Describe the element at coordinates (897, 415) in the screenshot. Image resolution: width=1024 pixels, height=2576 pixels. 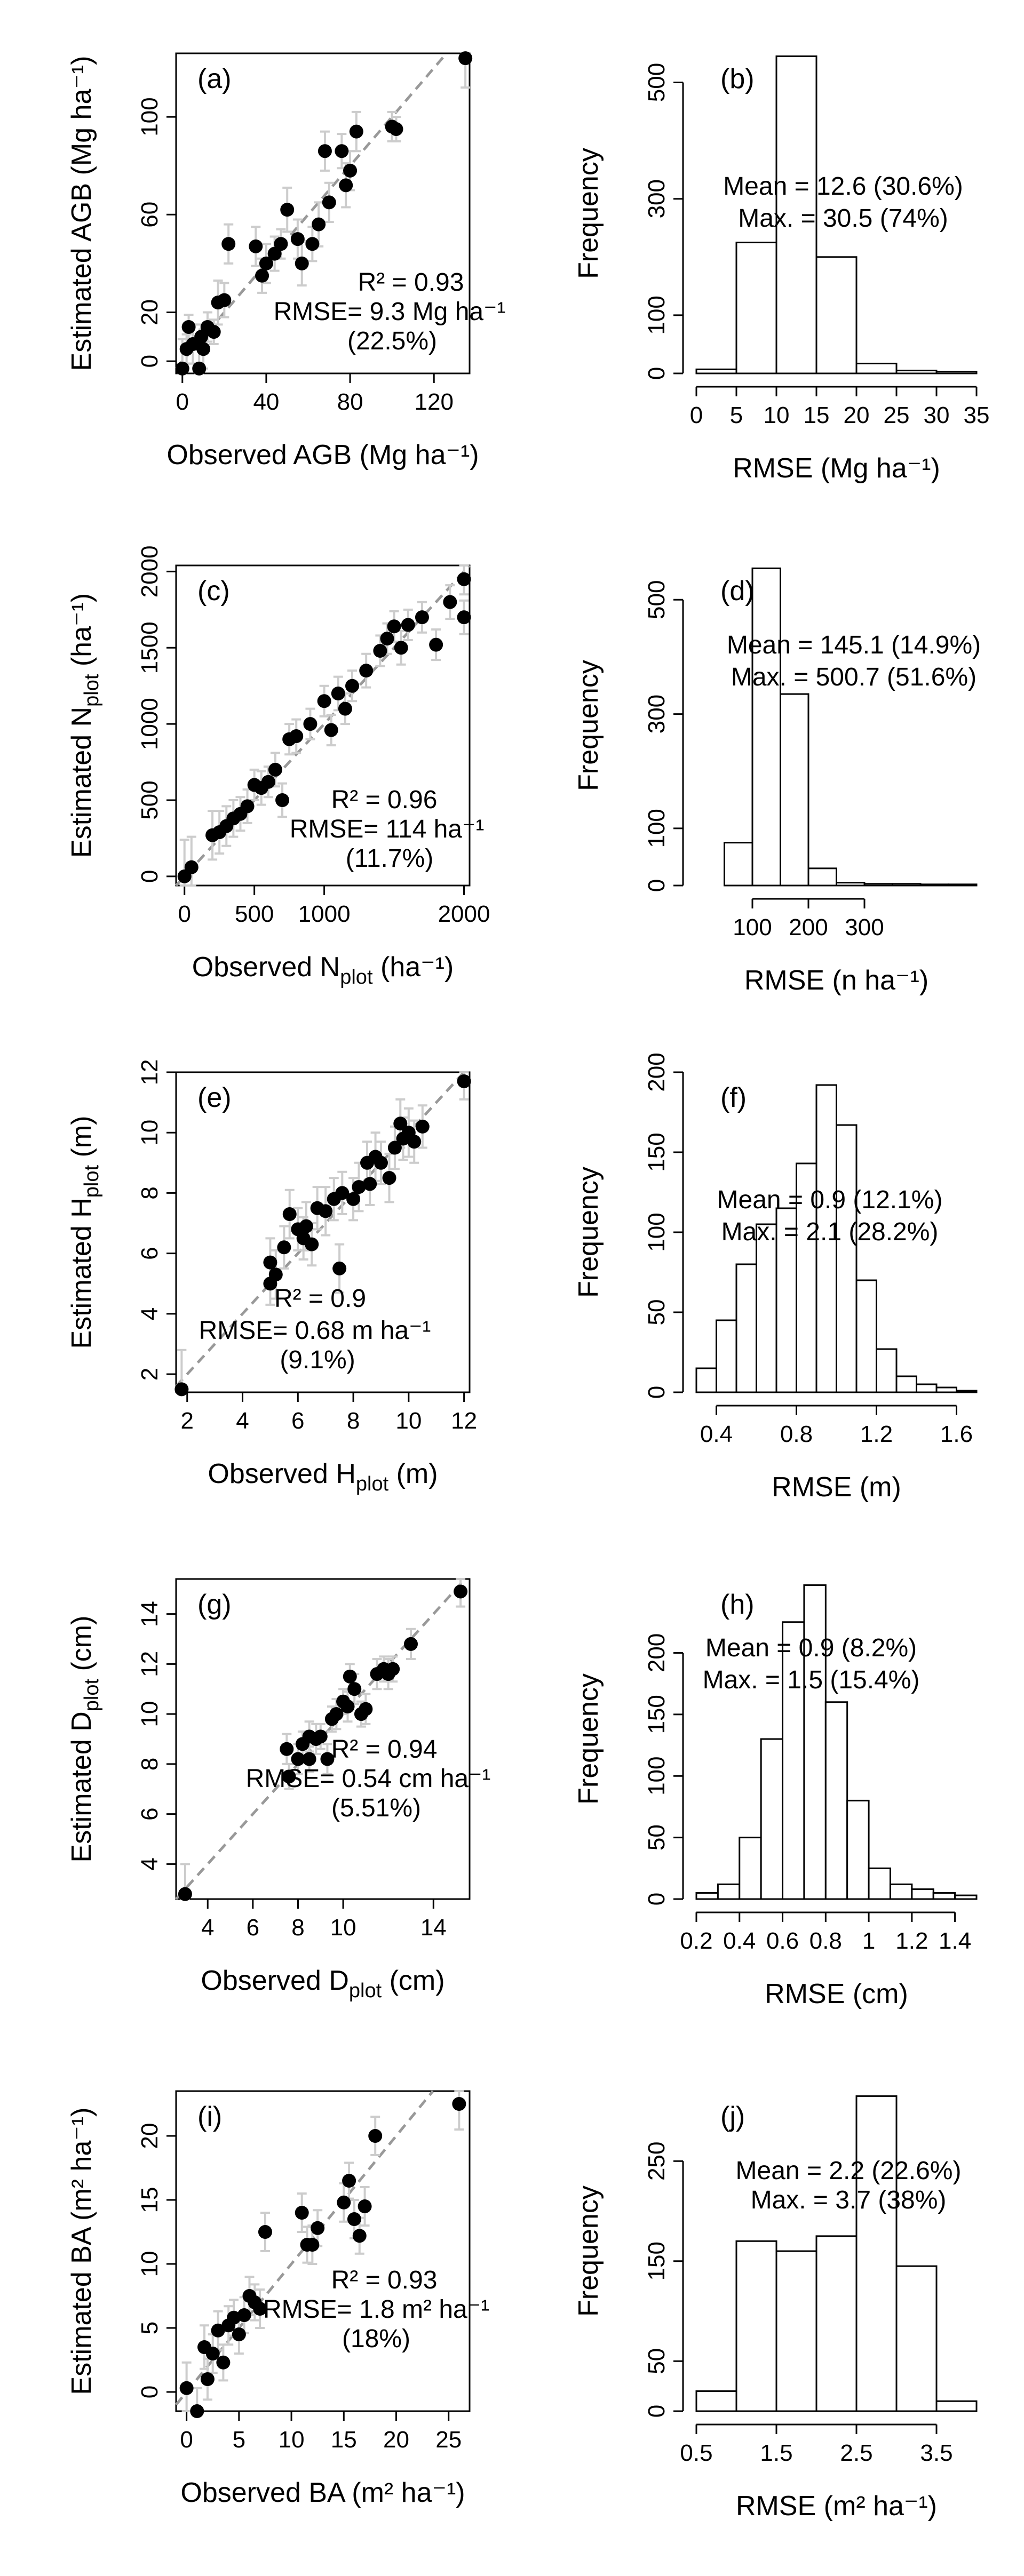
I see `x-tick-label: 25` at that location.